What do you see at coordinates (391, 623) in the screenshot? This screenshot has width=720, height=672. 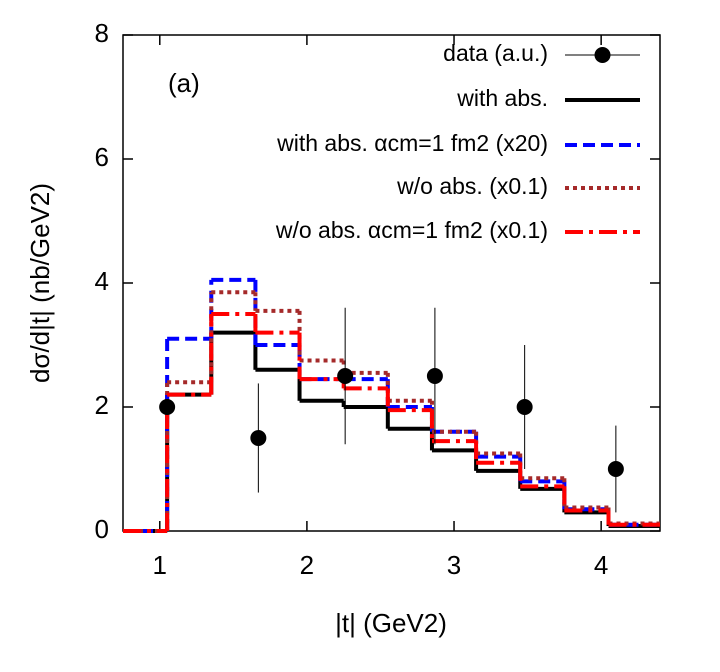 I see `x-axis-label: |t| (GeV2)` at bounding box center [391, 623].